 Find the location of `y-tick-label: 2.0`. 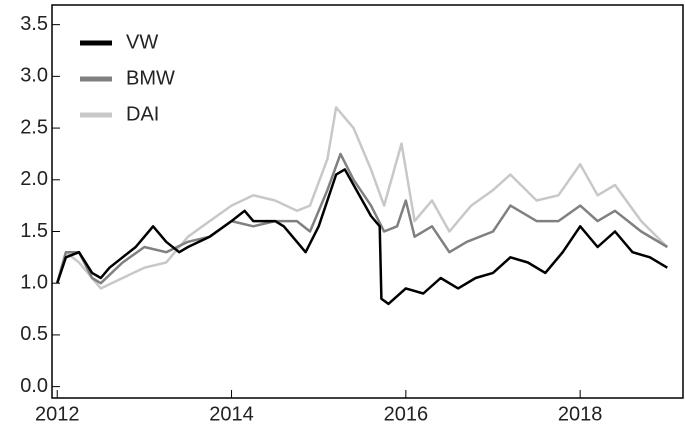

y-tick-label: 2.0 is located at coordinates (34, 179).